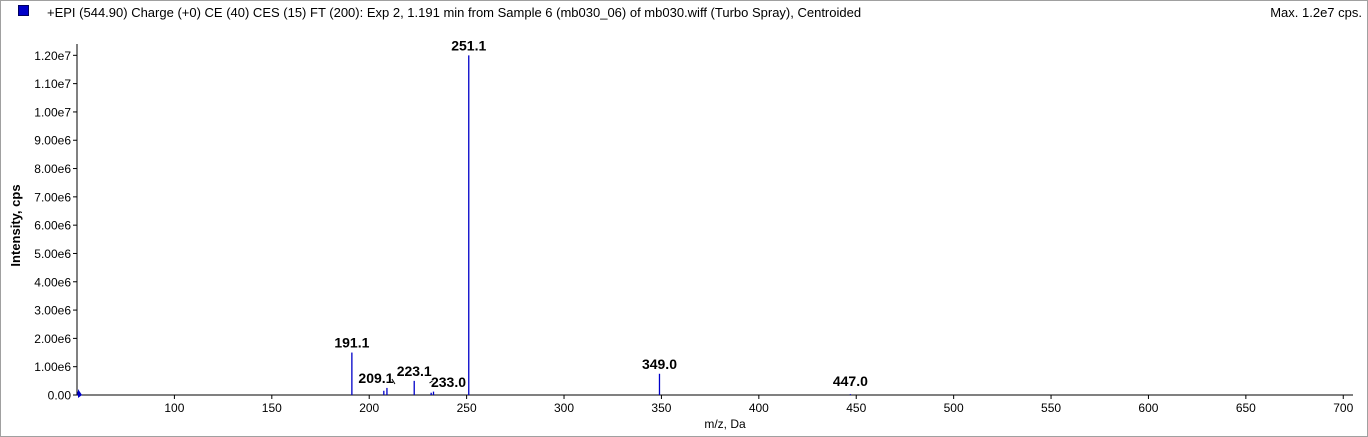 This screenshot has width=1368, height=437. I want to click on y-tick-label: 1.00e6, so click(52, 367).